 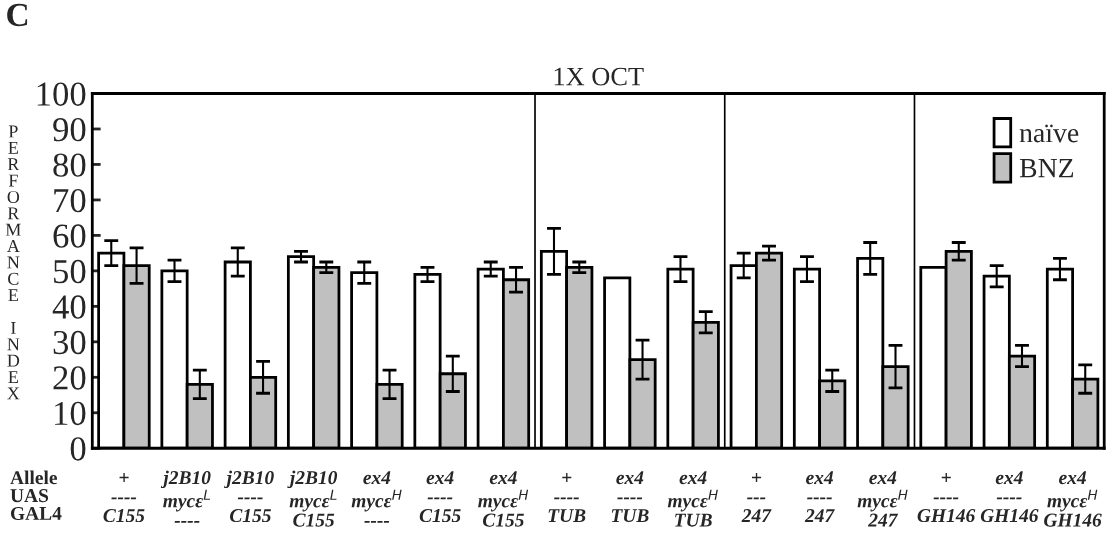 What do you see at coordinates (1009, 497) in the screenshot?
I see `x-tick-label: ex4 ---- GH146` at bounding box center [1009, 497].